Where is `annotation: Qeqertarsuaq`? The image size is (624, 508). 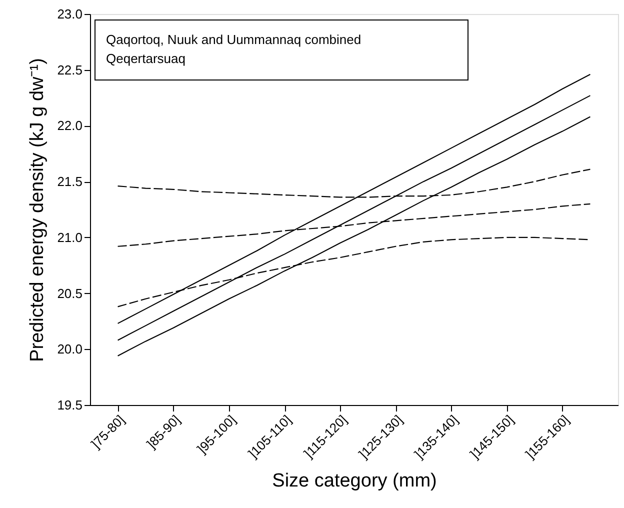
annotation: Qeqertarsuaq is located at coordinates (146, 58).